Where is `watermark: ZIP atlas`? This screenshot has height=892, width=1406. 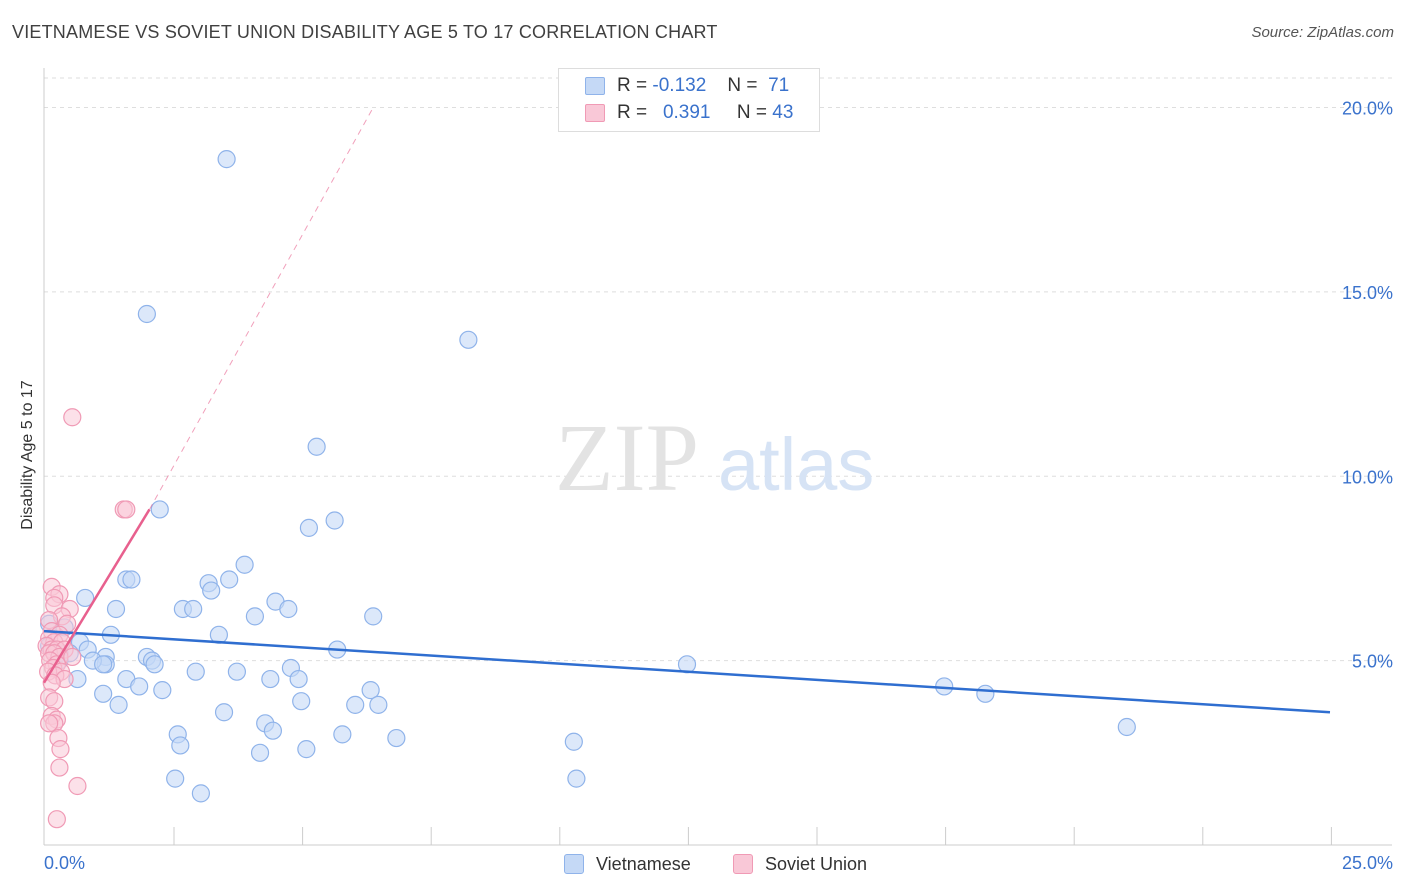 watermark: ZIP atlas is located at coordinates (714, 457).